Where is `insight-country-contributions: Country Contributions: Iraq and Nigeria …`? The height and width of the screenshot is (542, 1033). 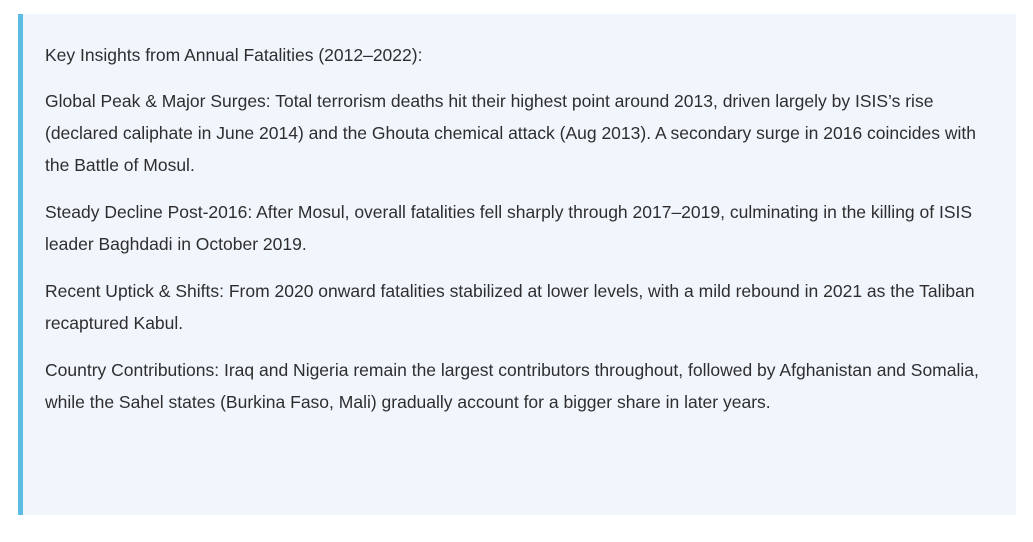 insight-country-contributions: Country Contributions: Iraq and Nigeria … is located at coordinates (512, 386).